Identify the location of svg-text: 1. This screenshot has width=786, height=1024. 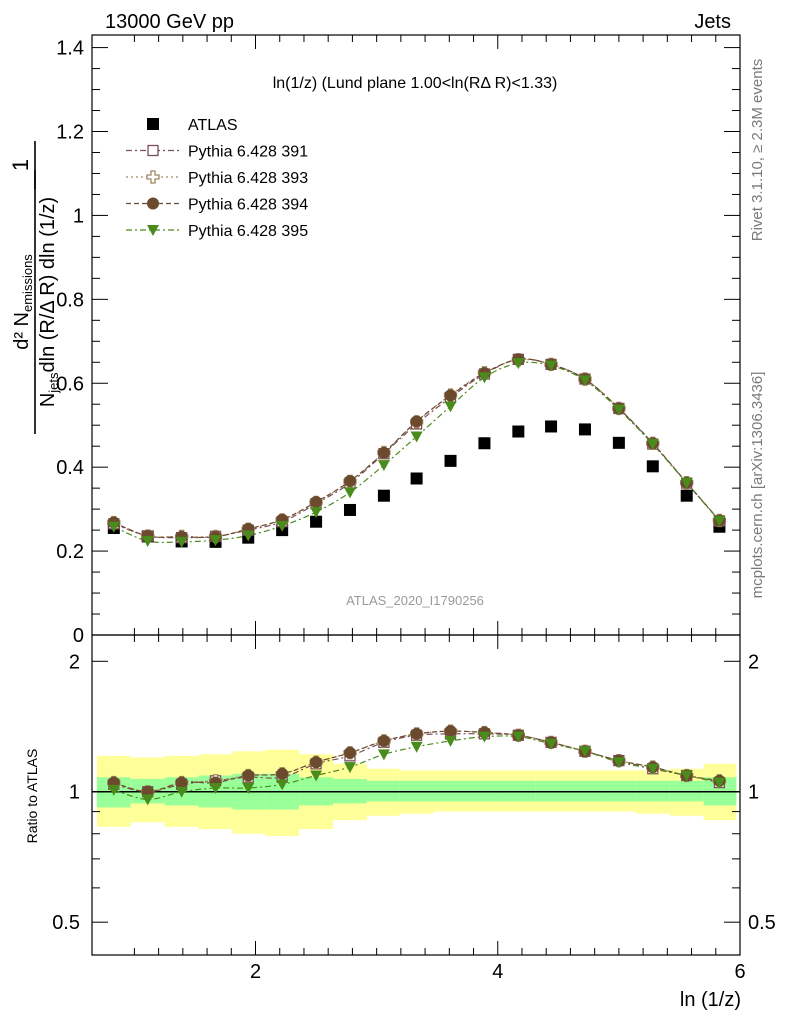
(20, 165).